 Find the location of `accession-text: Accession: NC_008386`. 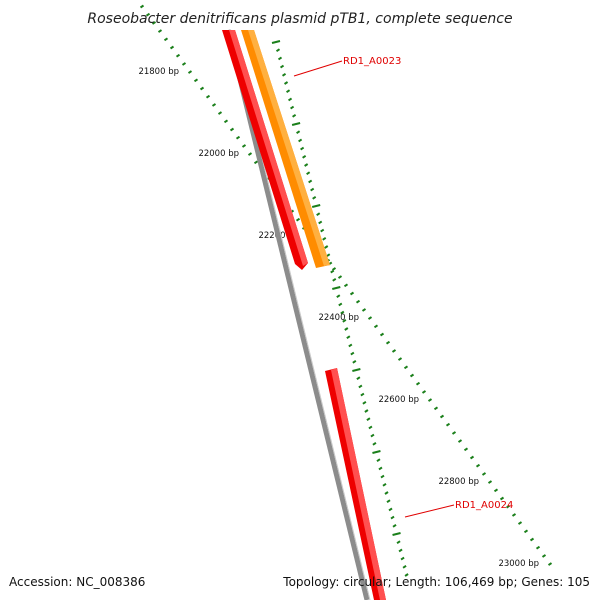

accession-text: Accession: NC_008386 is located at coordinates (77, 582).